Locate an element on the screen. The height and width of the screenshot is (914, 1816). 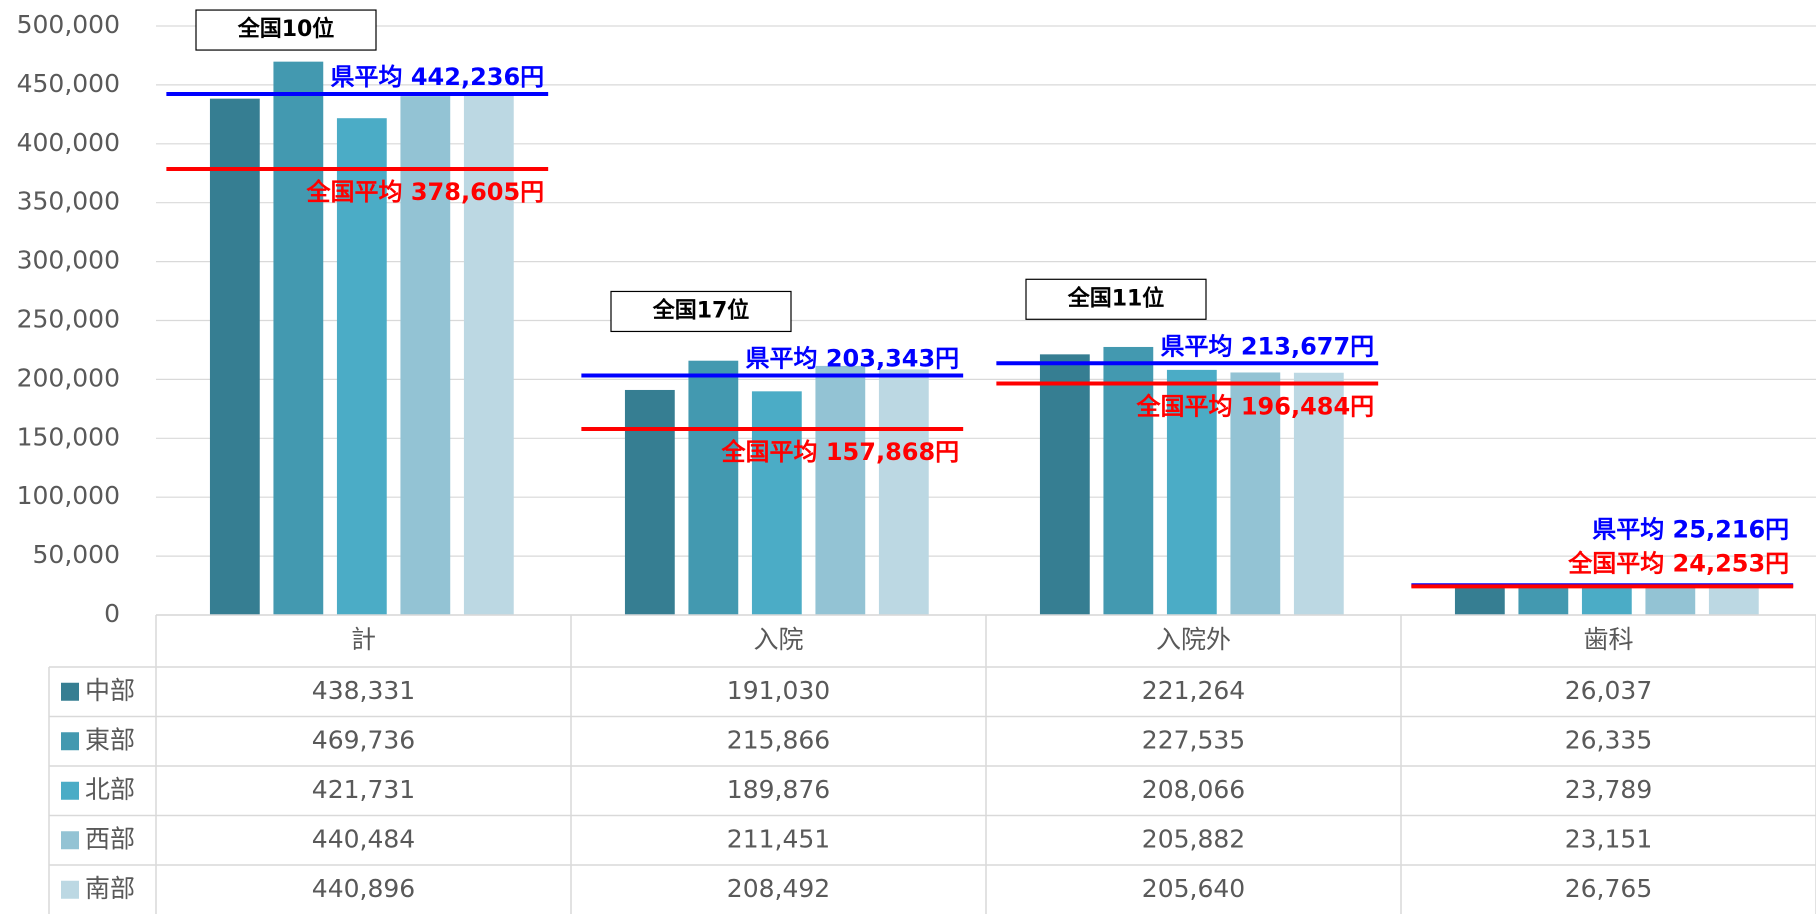
reference-label: 全国平均 378,605円 is located at coordinates (425, 192).